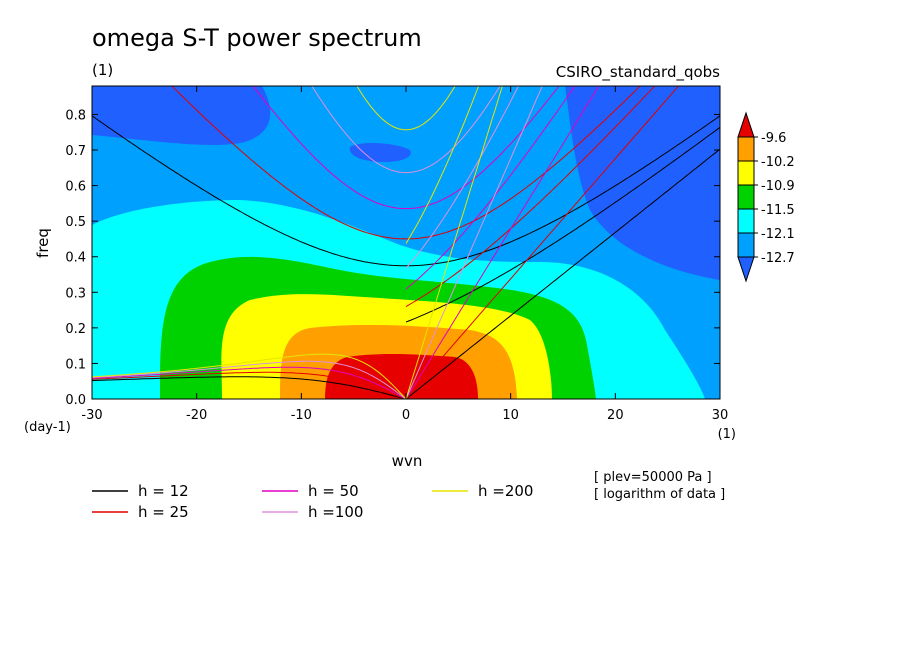  Describe the element at coordinates (773, 138) in the screenshot. I see `colorbar-label: -9.6` at that location.